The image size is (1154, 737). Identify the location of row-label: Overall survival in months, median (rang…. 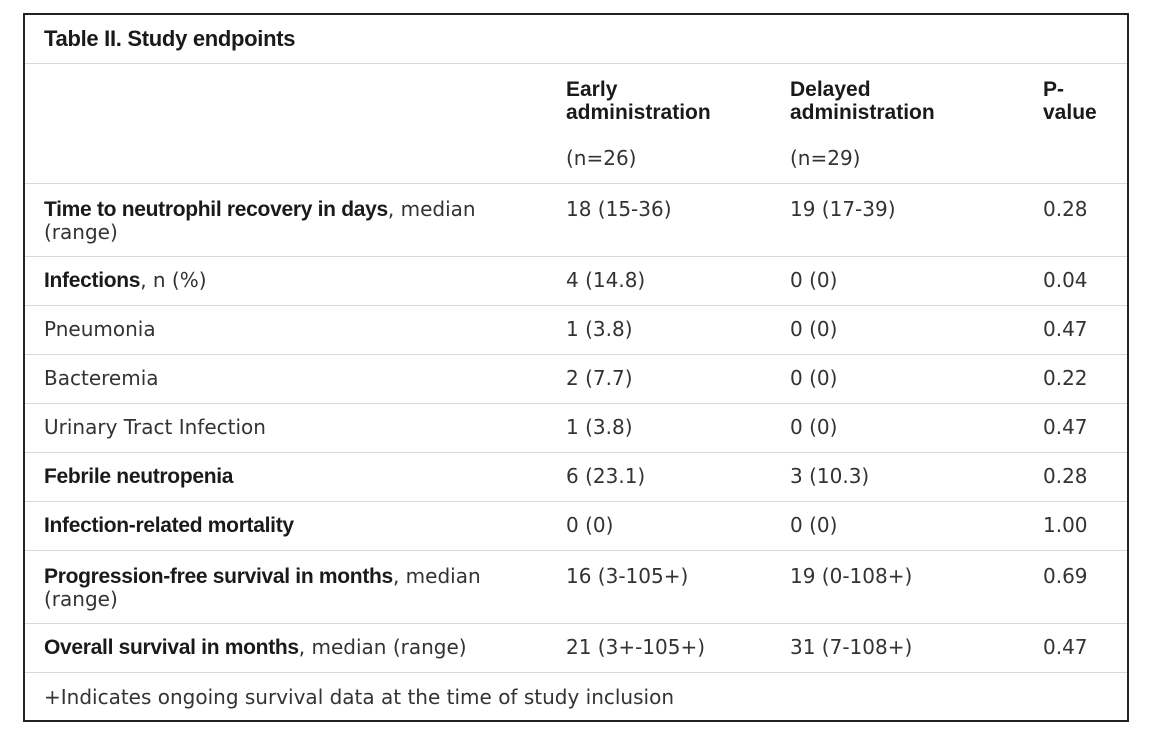
(284, 647).